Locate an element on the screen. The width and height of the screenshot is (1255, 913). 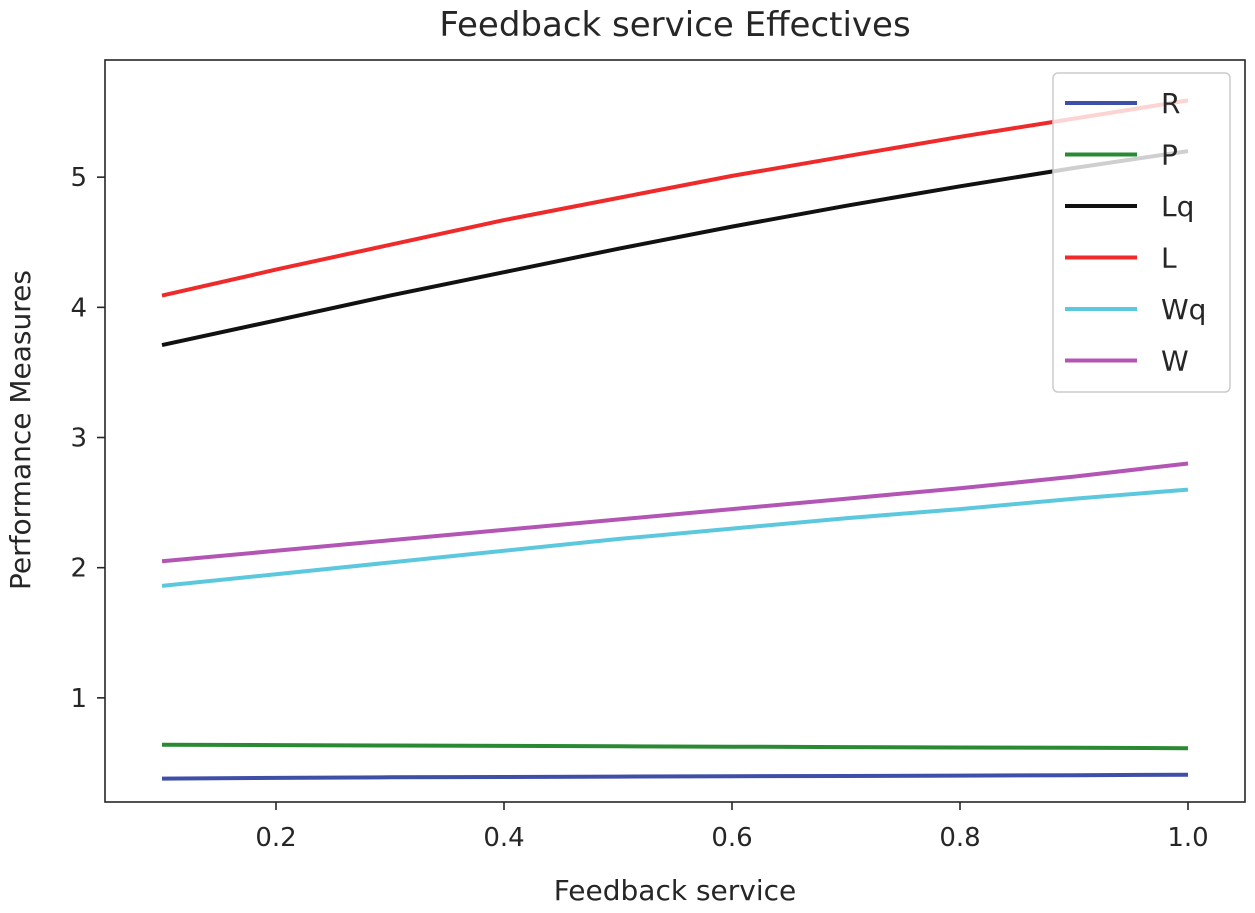
y-tick-label: 1 is located at coordinates (78, 699).